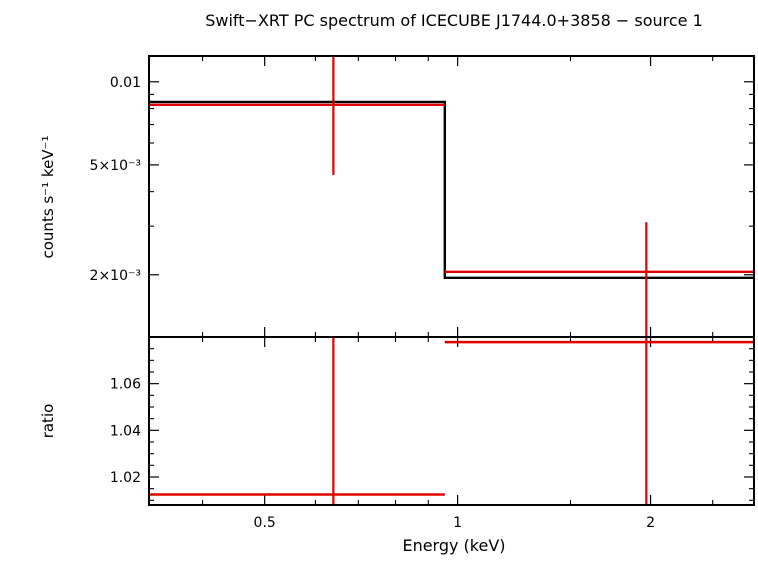  I want to click on x-tick-label: 2, so click(650, 523).